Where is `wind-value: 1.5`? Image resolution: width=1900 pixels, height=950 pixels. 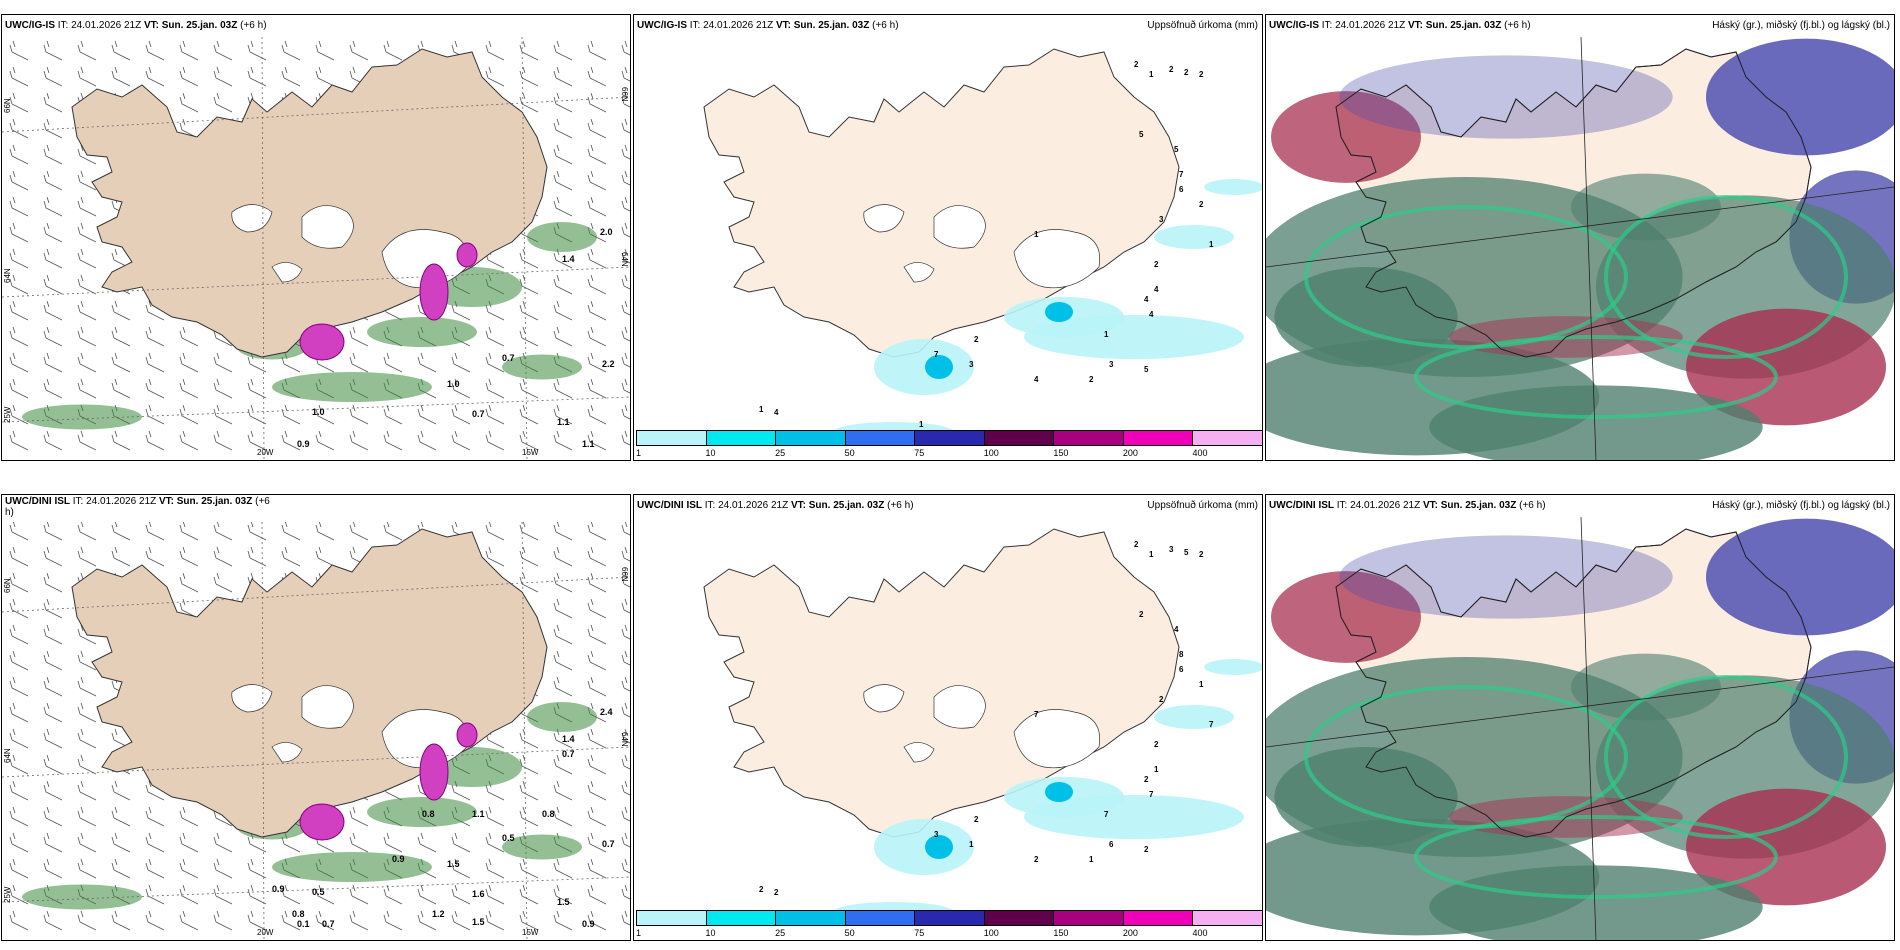 wind-value: 1.5 is located at coordinates (478, 922).